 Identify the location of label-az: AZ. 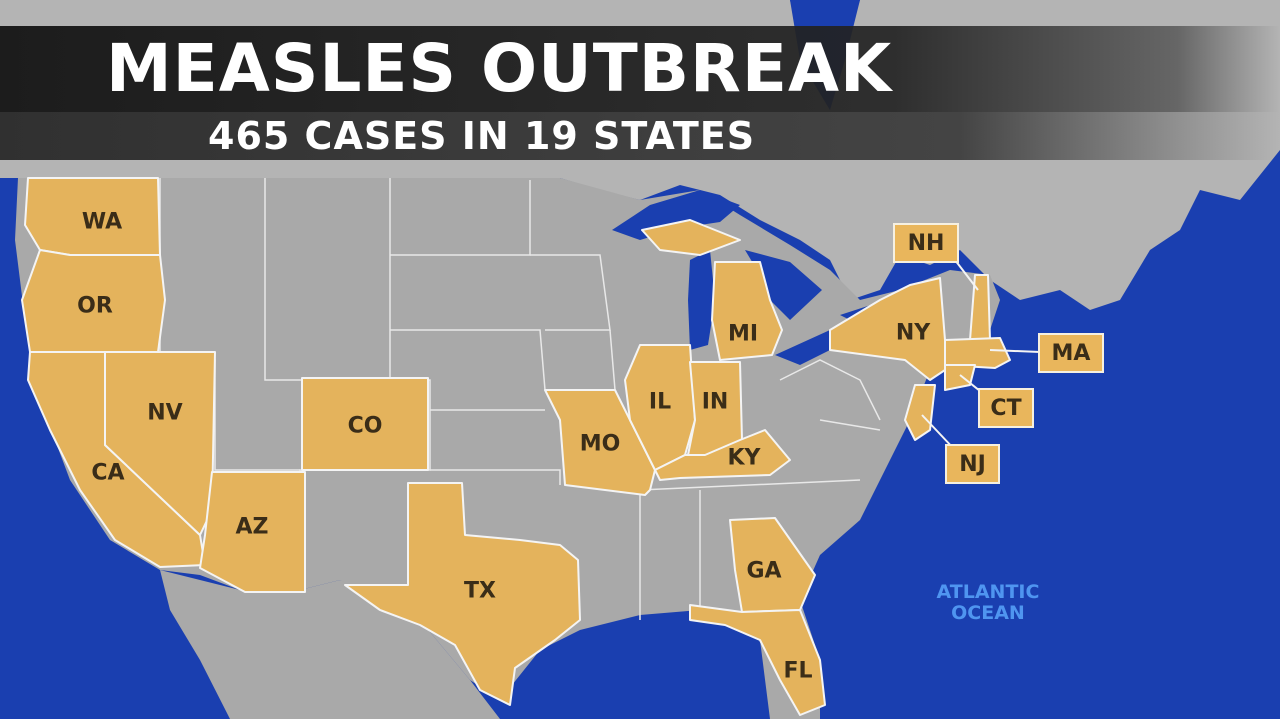
(252, 527).